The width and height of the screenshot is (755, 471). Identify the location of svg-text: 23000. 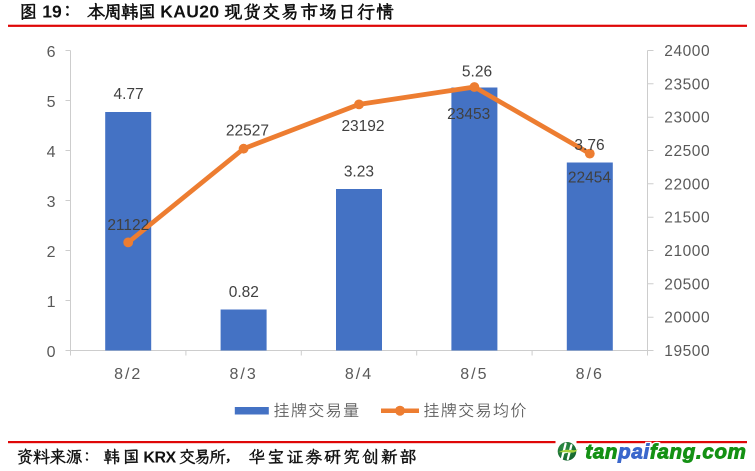
(687, 118).